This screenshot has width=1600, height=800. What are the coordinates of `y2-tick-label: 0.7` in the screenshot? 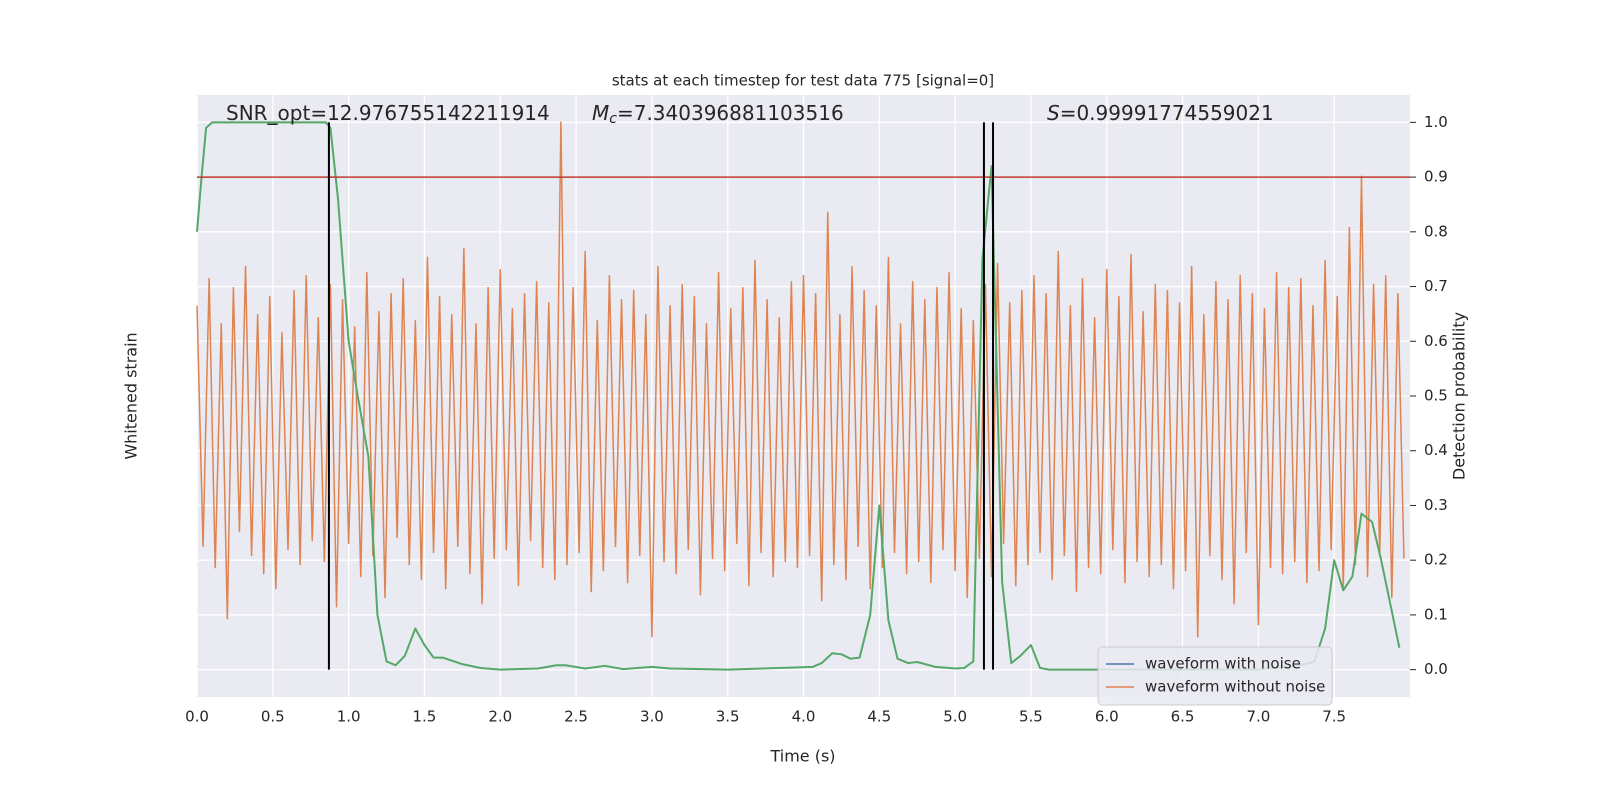 It's located at (1436, 286).